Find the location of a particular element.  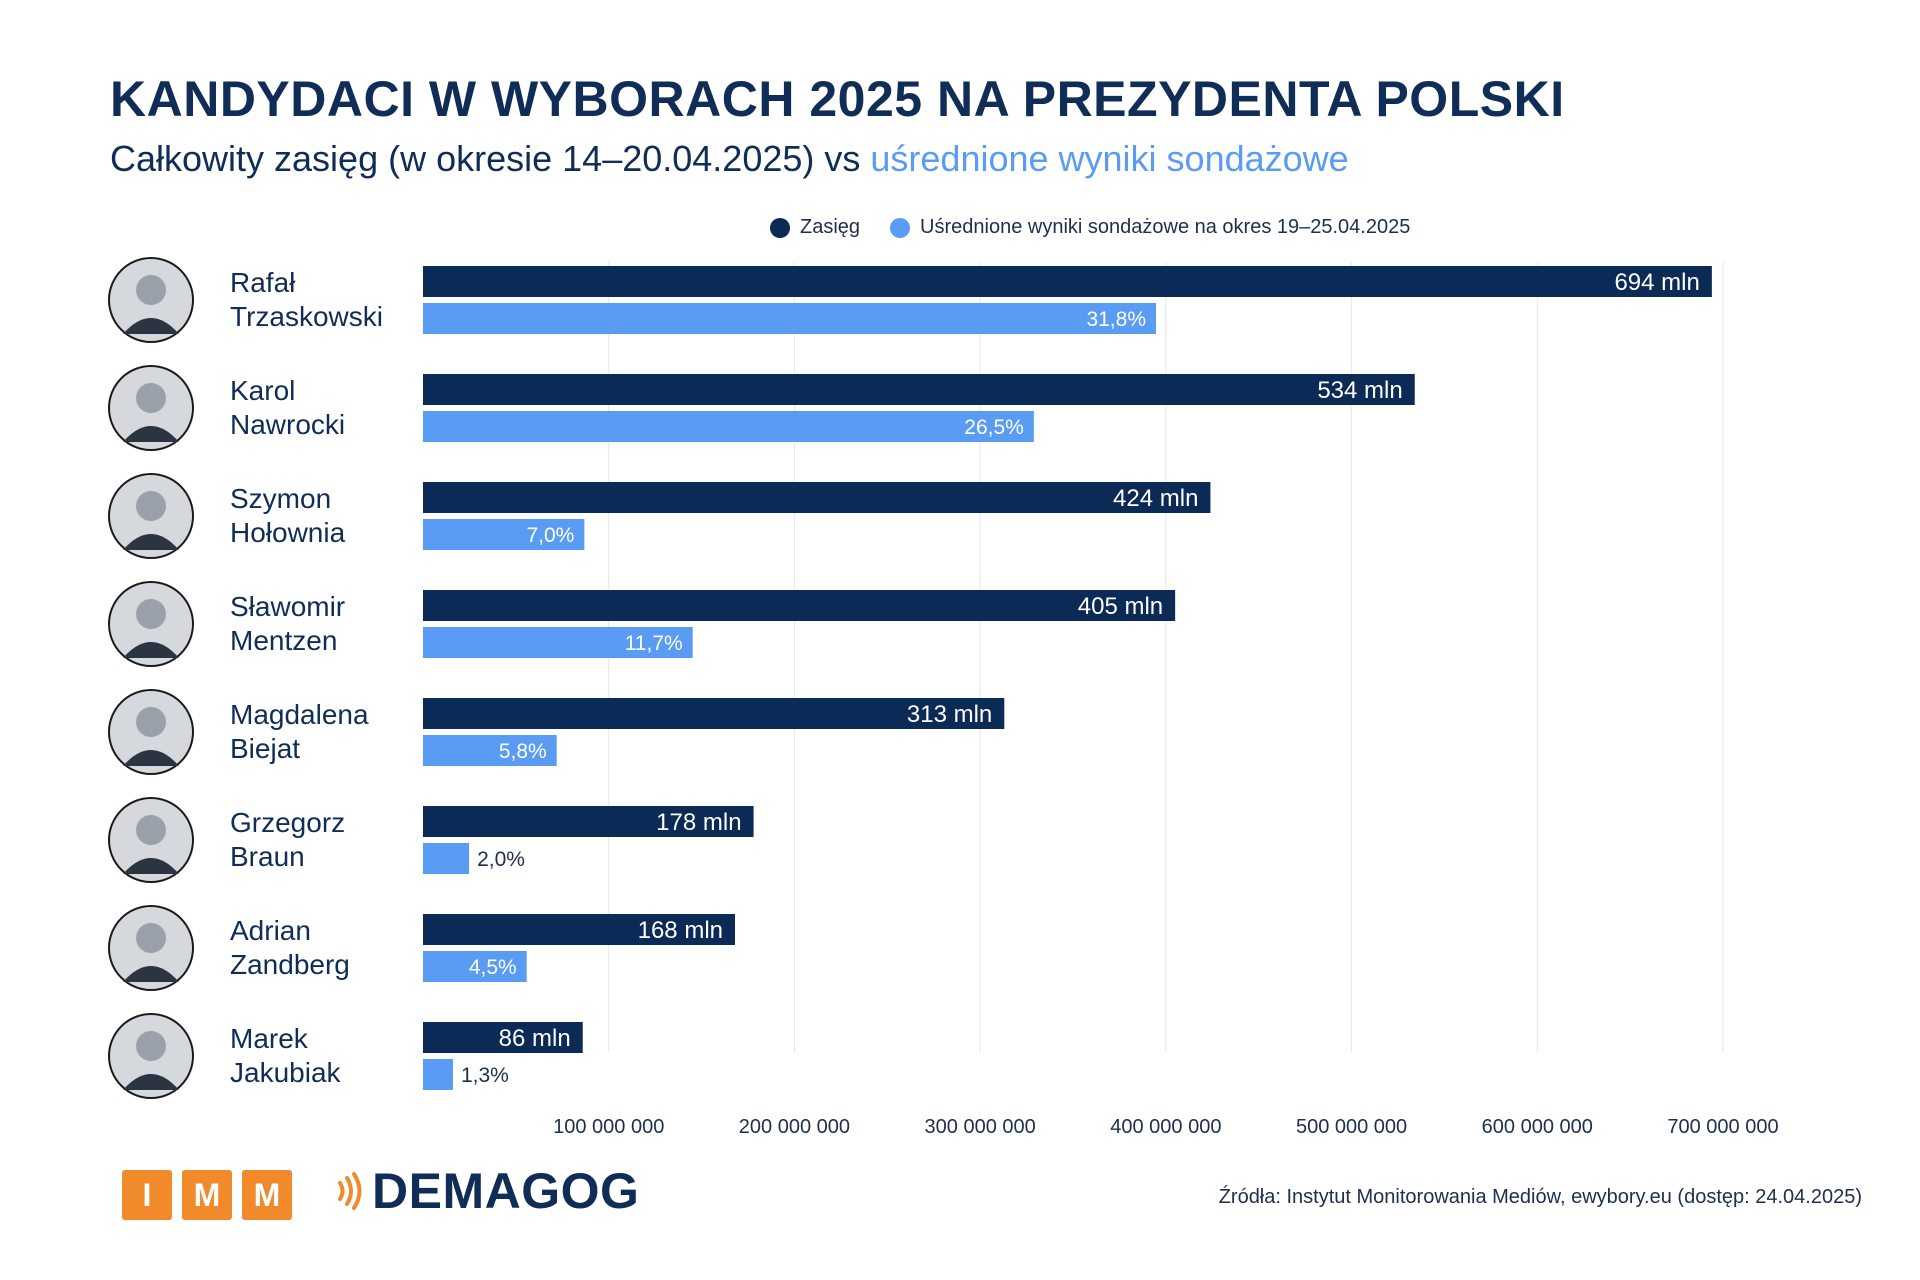

legend-item-reach: Zasięg is located at coordinates (815, 227).